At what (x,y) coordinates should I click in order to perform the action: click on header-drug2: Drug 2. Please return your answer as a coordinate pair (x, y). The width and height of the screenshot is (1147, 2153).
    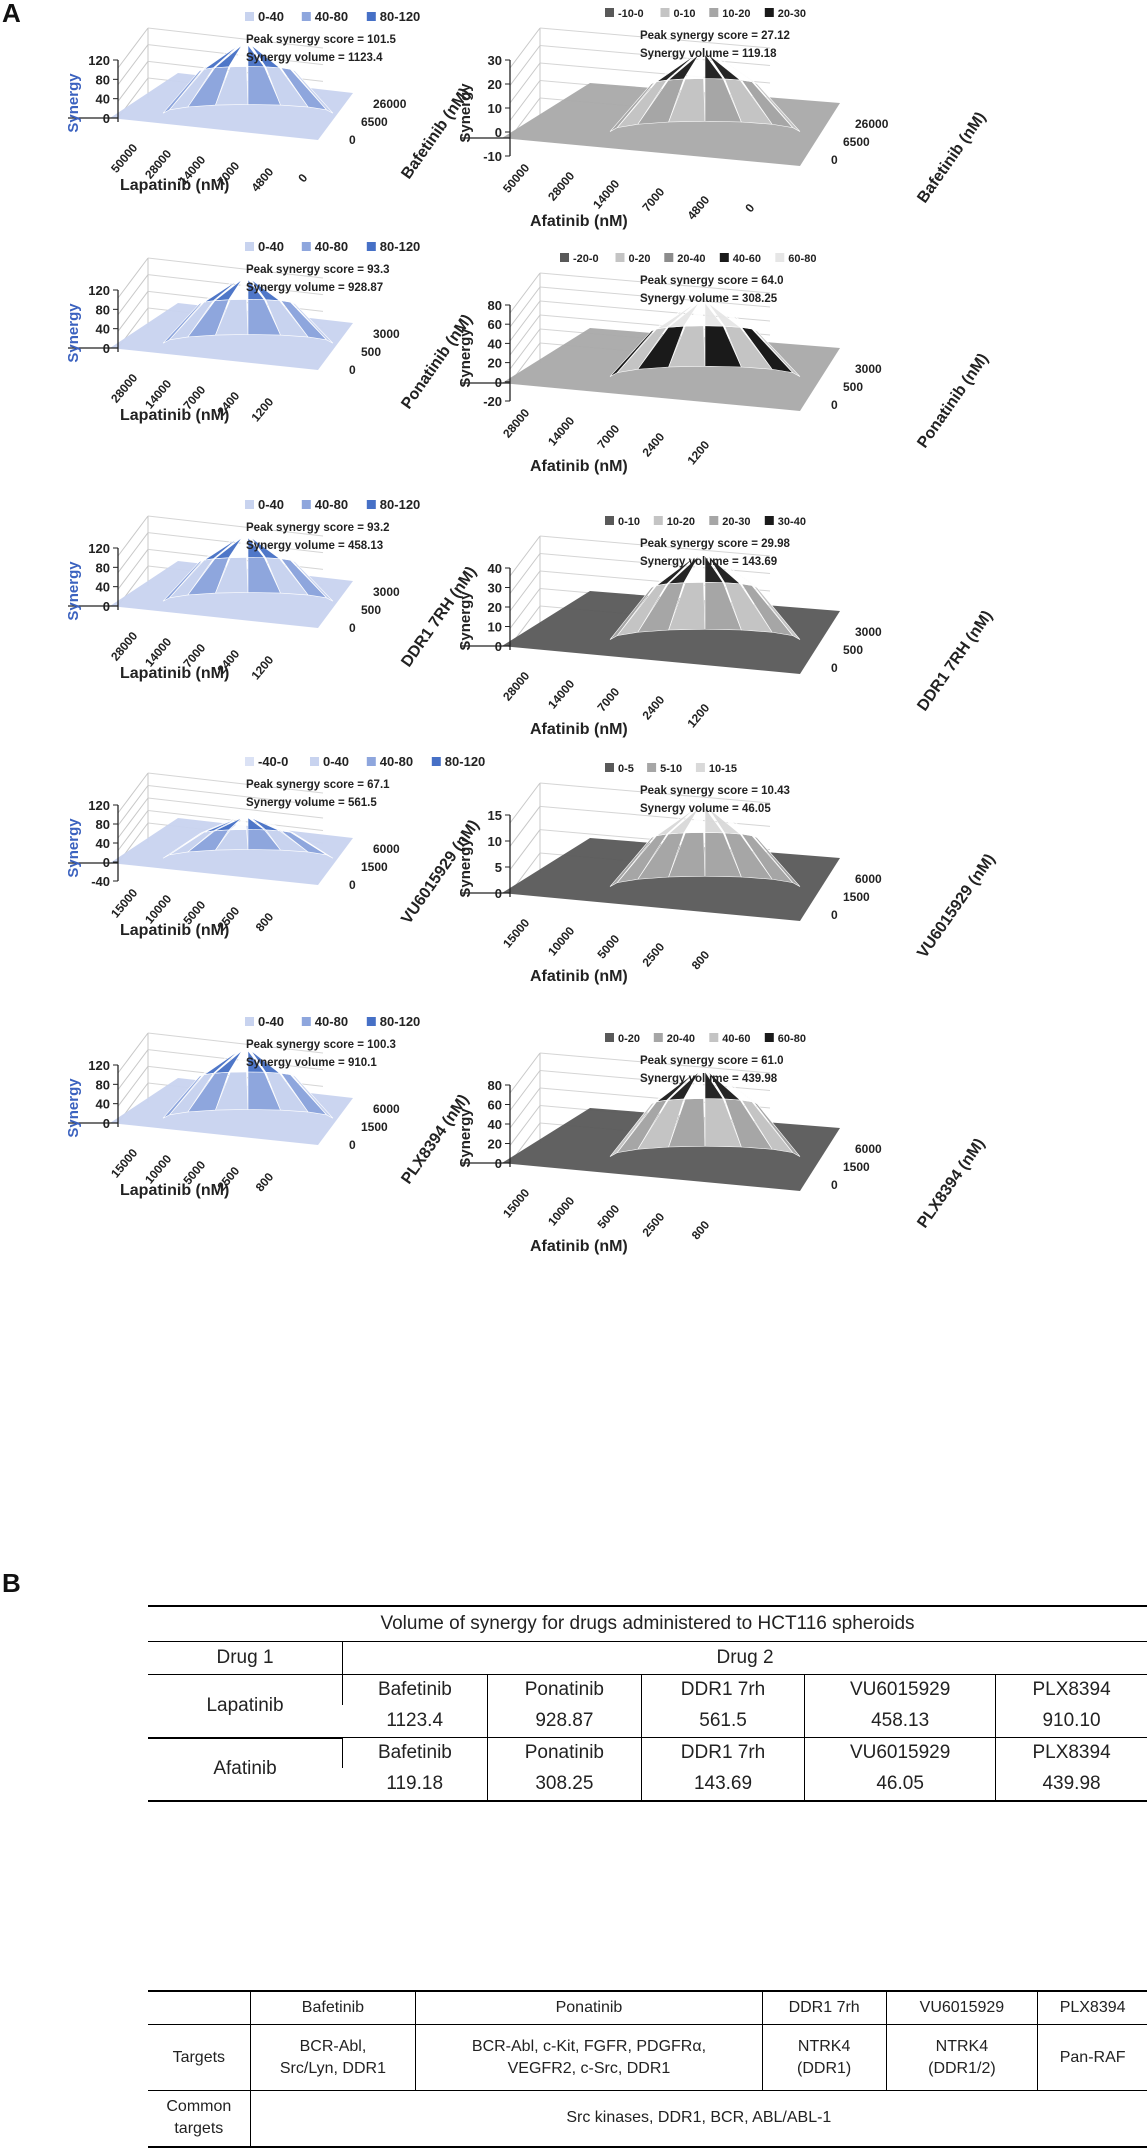
    Looking at the image, I should click on (744, 1658).